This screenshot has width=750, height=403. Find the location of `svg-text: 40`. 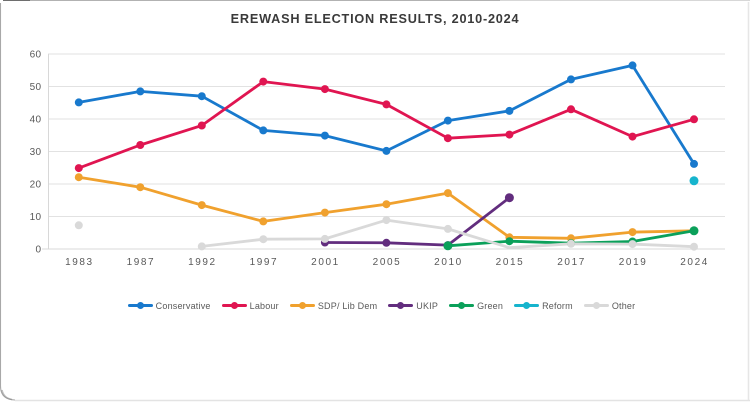

svg-text: 40 is located at coordinates (36, 120).